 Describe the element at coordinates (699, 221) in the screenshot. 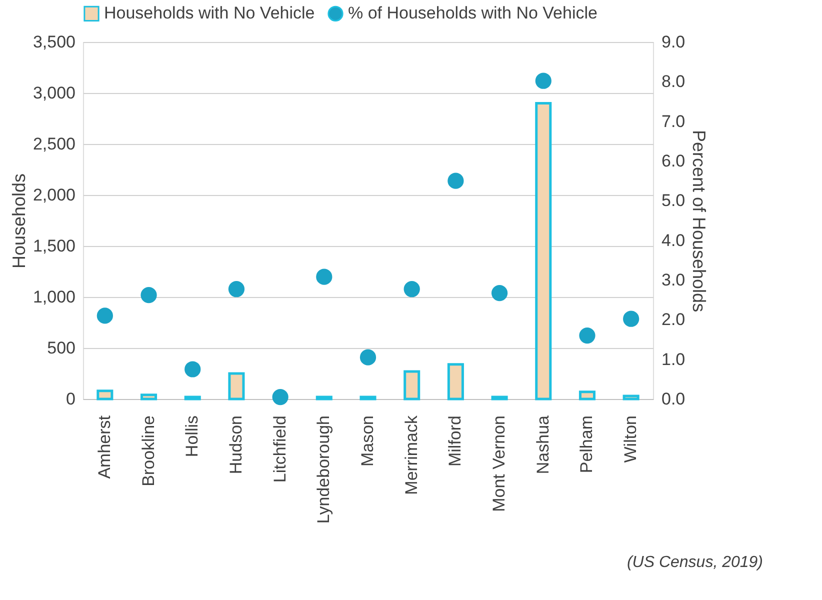

I see `y2-axis-title: Percent of Households` at that location.